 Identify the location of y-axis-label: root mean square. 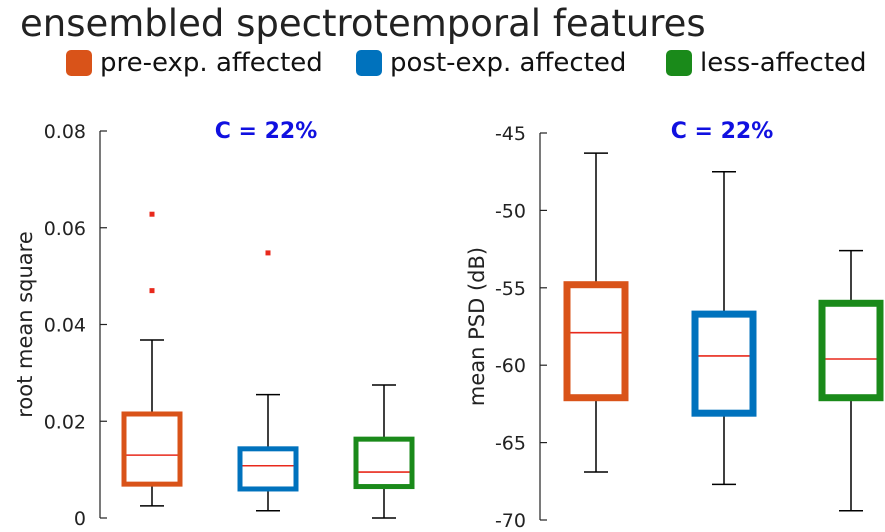
(25, 324).